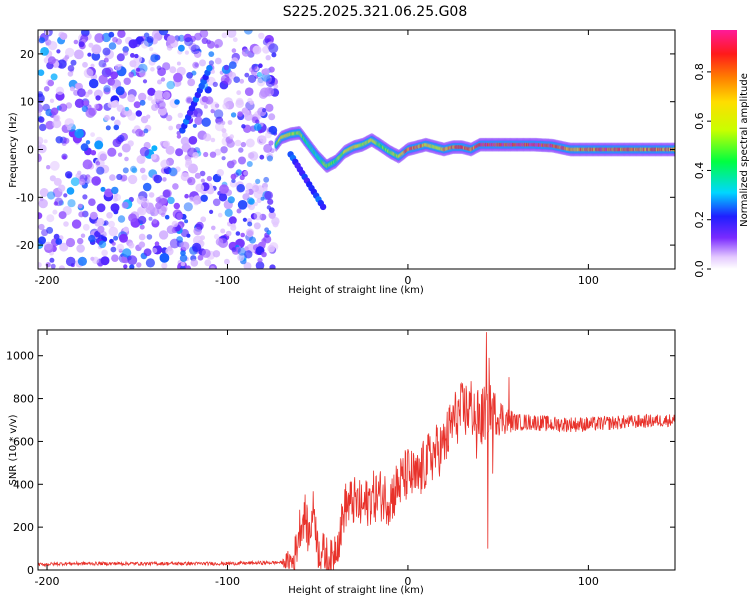 This screenshot has width=750, height=600. Describe the element at coordinates (25, 245) in the screenshot. I see `y-tick-label: -20` at that location.